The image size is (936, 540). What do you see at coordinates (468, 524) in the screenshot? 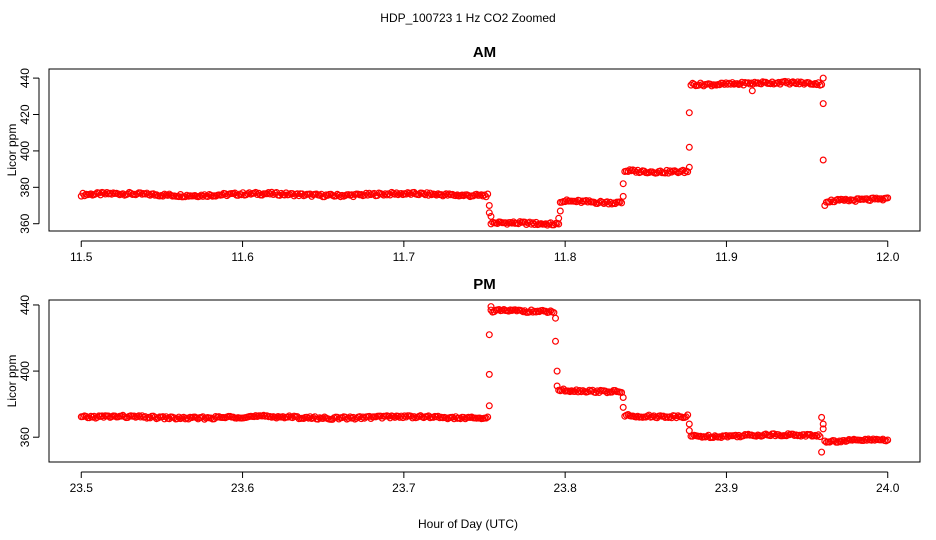
I see `x-axis-label: Hour of Day (UTC)` at bounding box center [468, 524].